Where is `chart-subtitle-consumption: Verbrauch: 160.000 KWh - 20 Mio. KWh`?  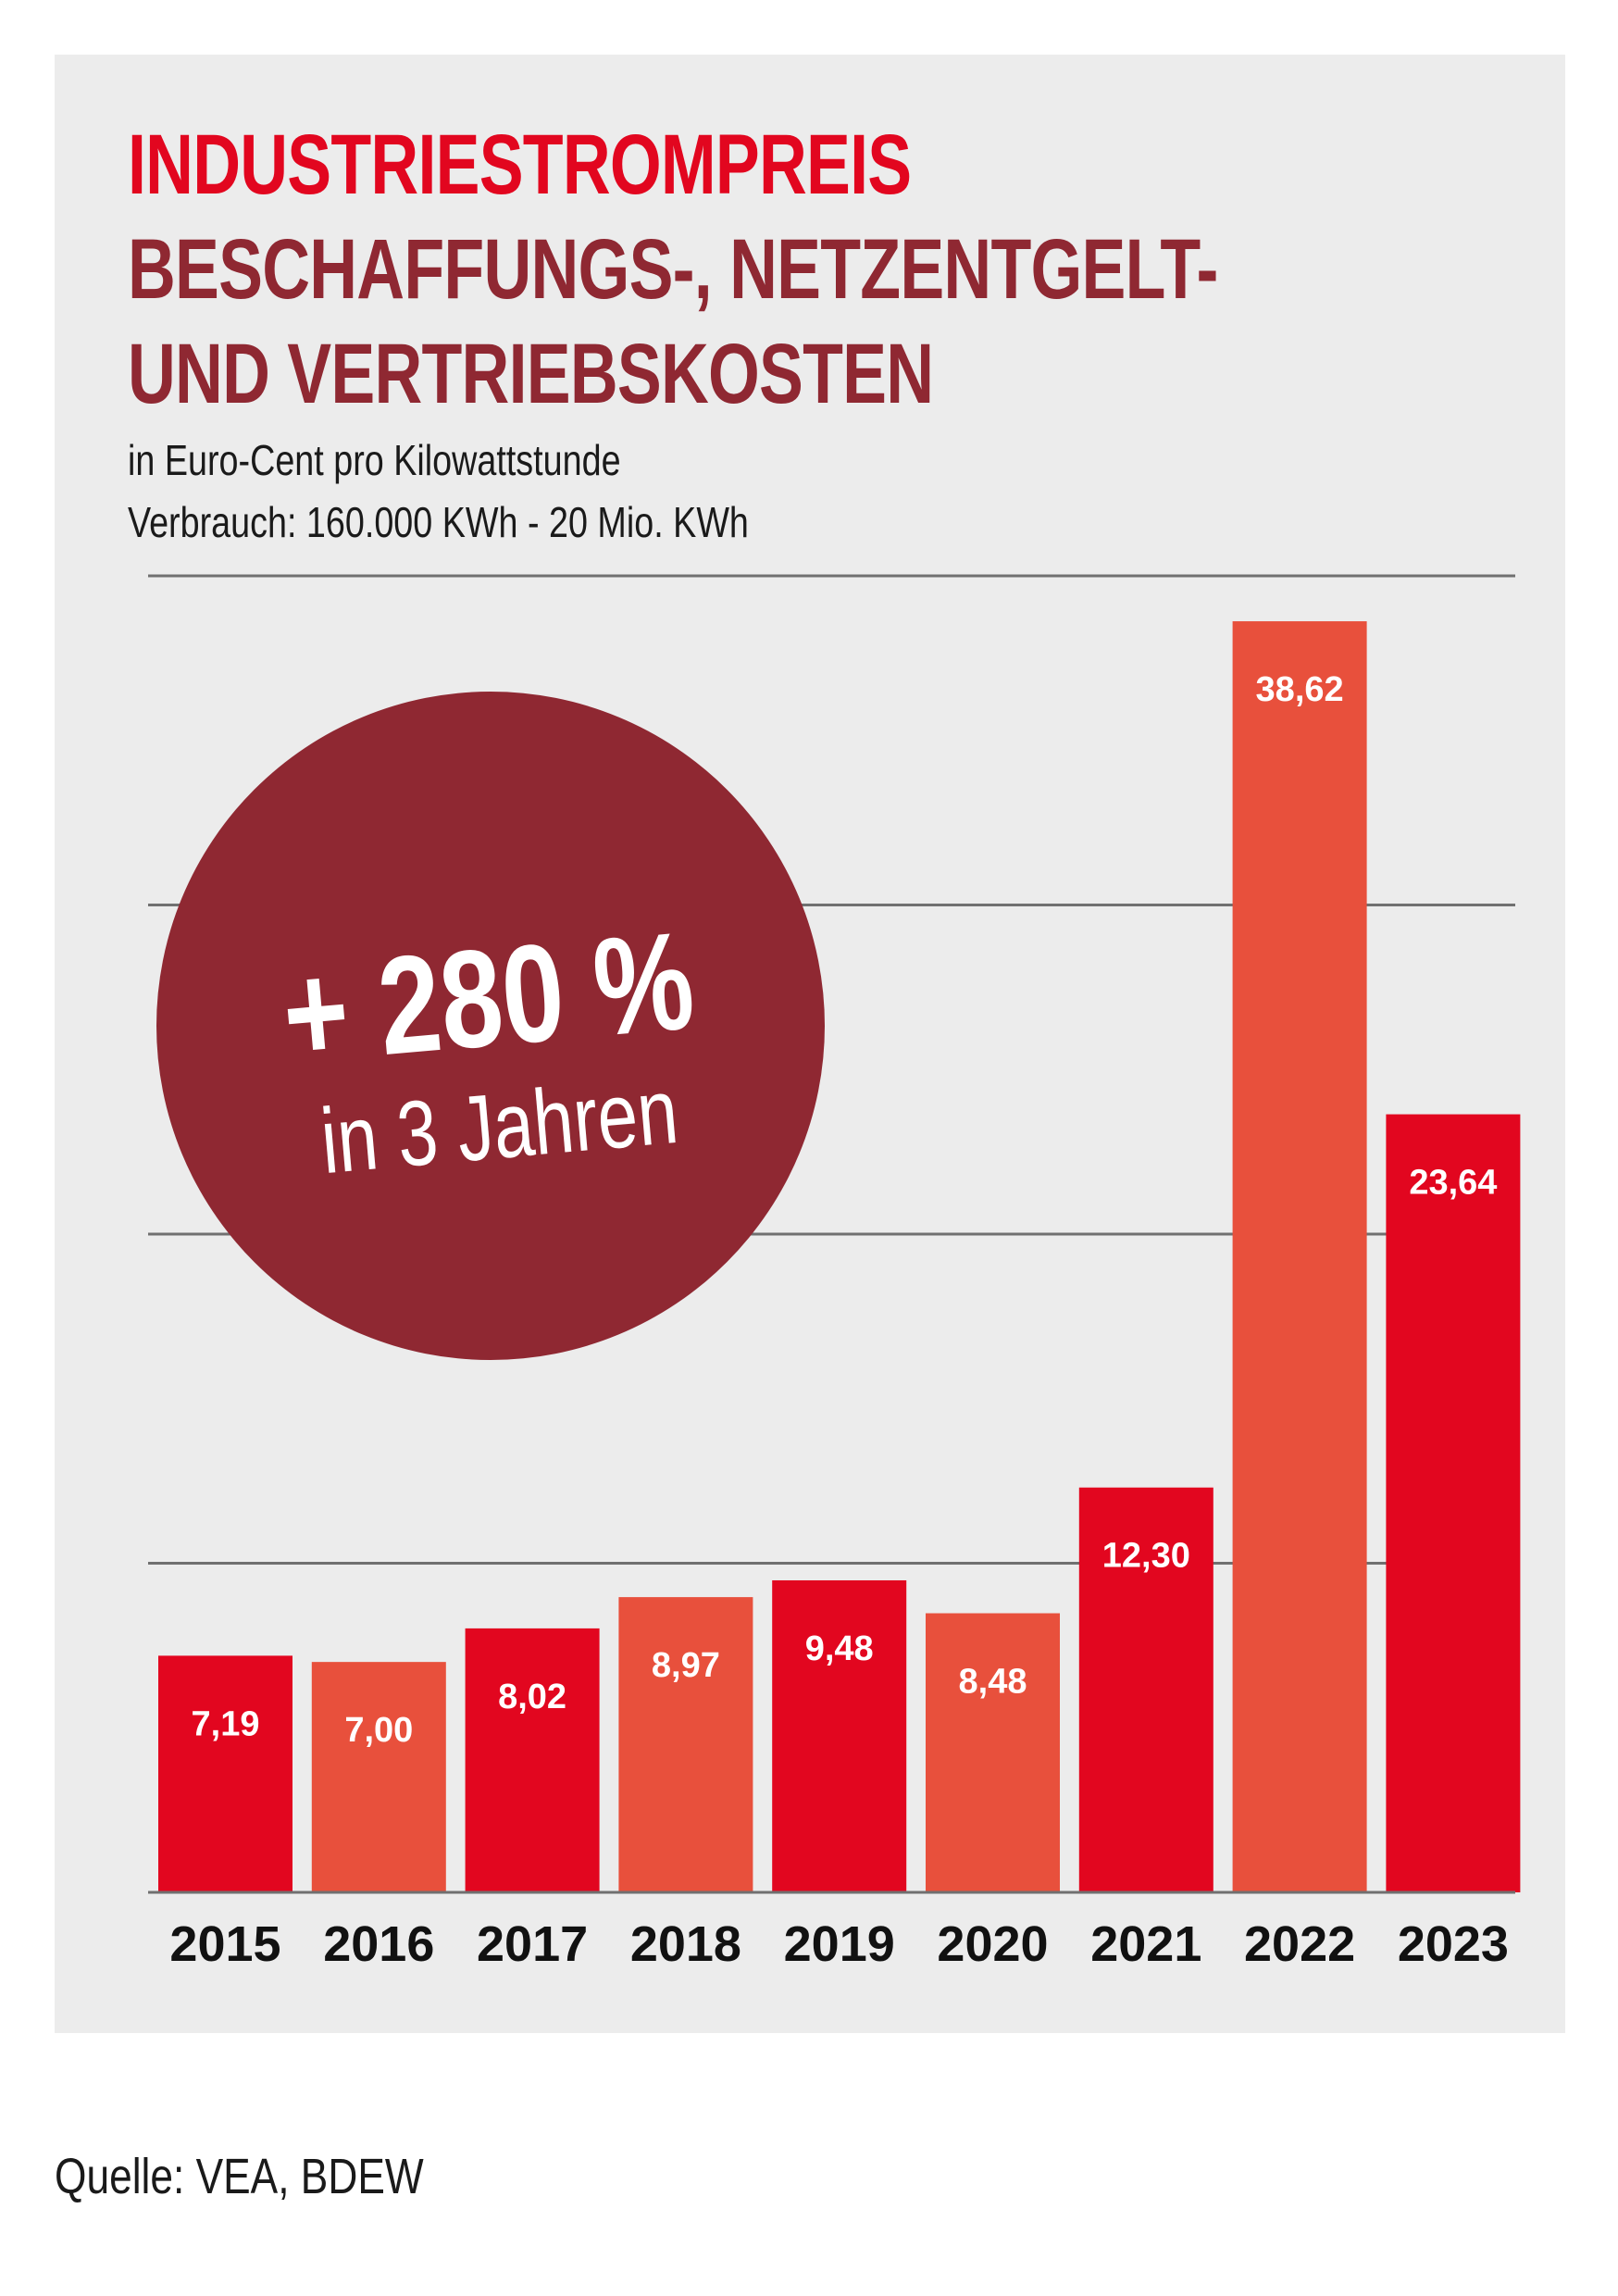
chart-subtitle-consumption: Verbrauch: 160.000 KWh - 20 Mio. KWh is located at coordinates (438, 522).